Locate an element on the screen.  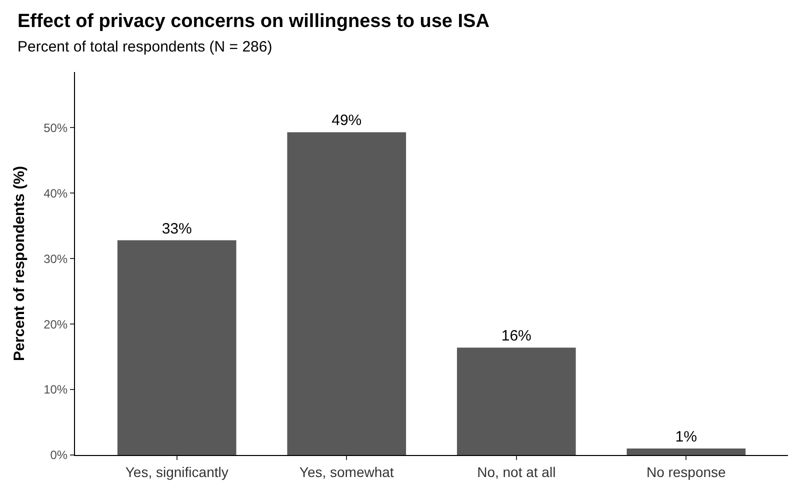
data-label: 33% is located at coordinates (177, 229).